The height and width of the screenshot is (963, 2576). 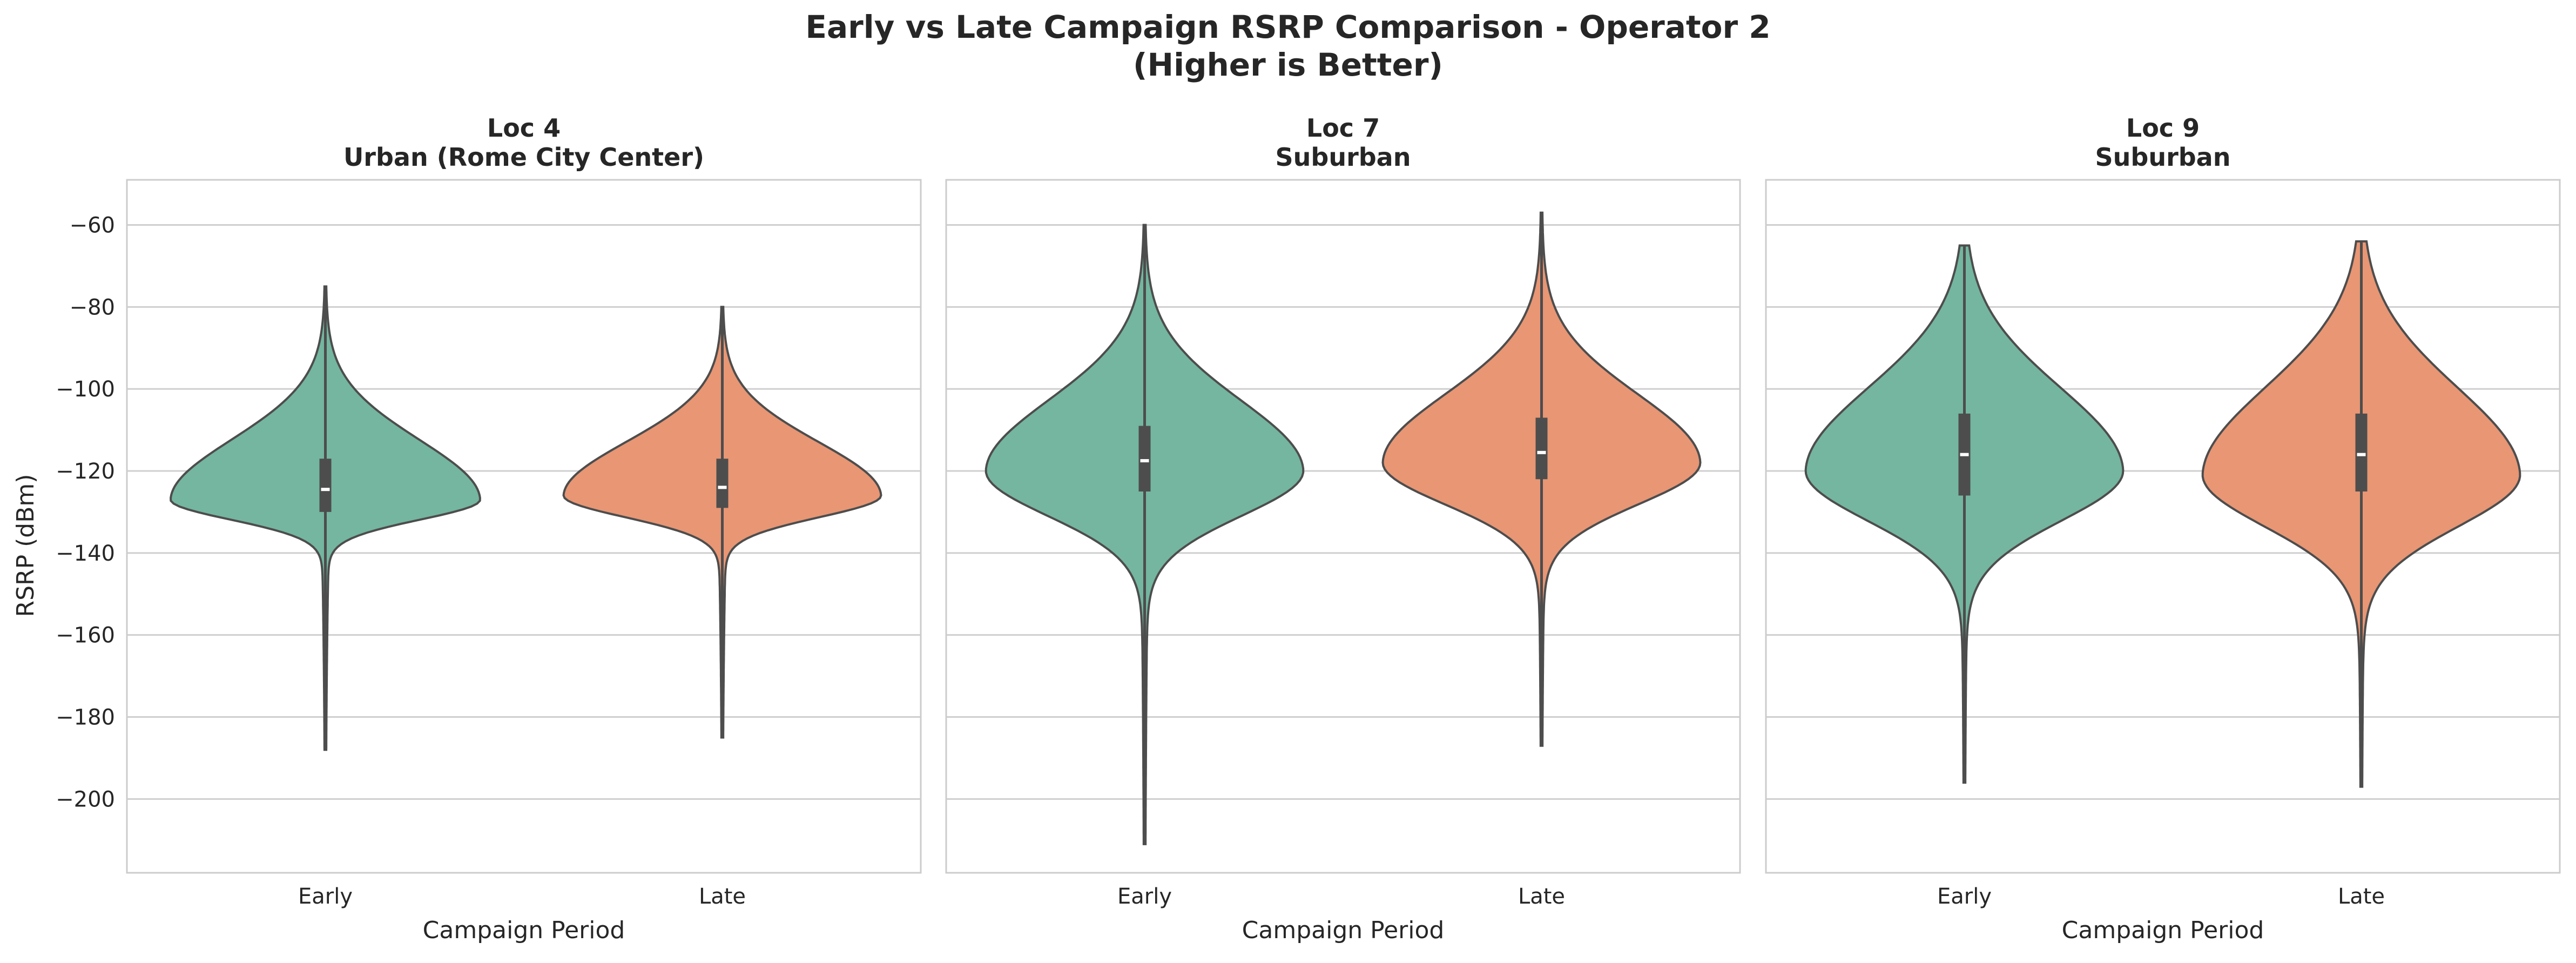 I want to click on panel-title-line1: Loc 7, so click(x=1343, y=128).